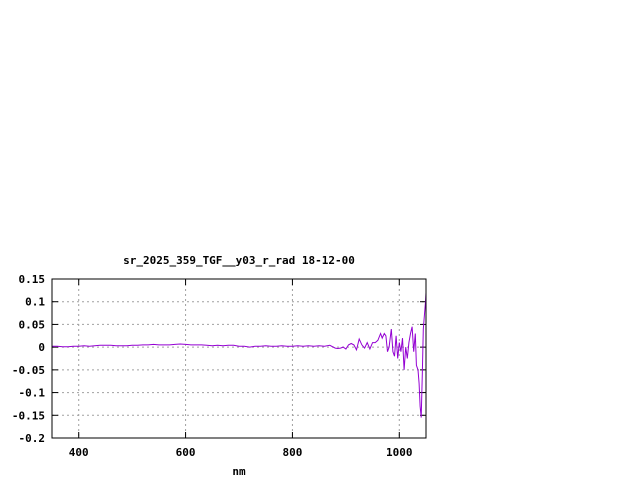 The height and width of the screenshot is (484, 640). Describe the element at coordinates (41, 347) in the screenshot. I see `y-tick-label: 0` at that location.